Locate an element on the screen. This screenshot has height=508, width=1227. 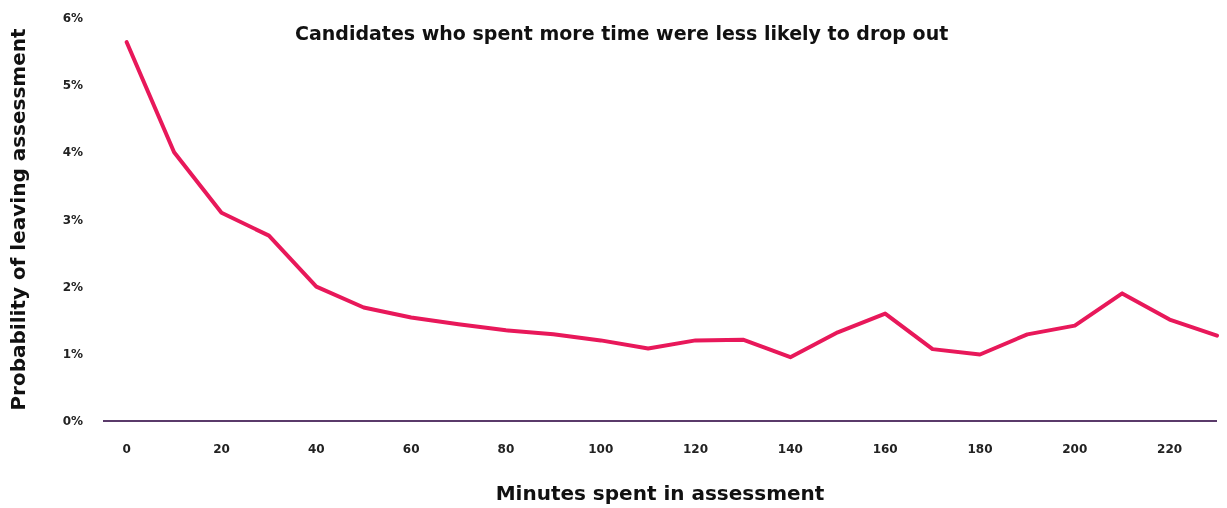
x-tick-label: 200 is located at coordinates (1075, 449).